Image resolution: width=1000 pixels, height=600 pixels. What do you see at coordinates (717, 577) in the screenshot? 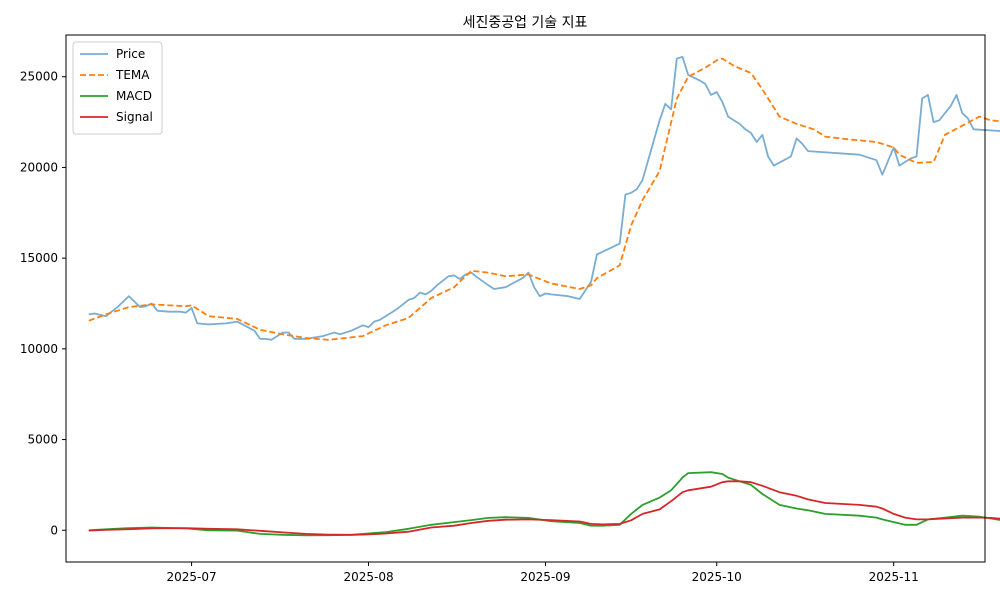
I see `x-tick-label: 2025-10` at bounding box center [717, 577].